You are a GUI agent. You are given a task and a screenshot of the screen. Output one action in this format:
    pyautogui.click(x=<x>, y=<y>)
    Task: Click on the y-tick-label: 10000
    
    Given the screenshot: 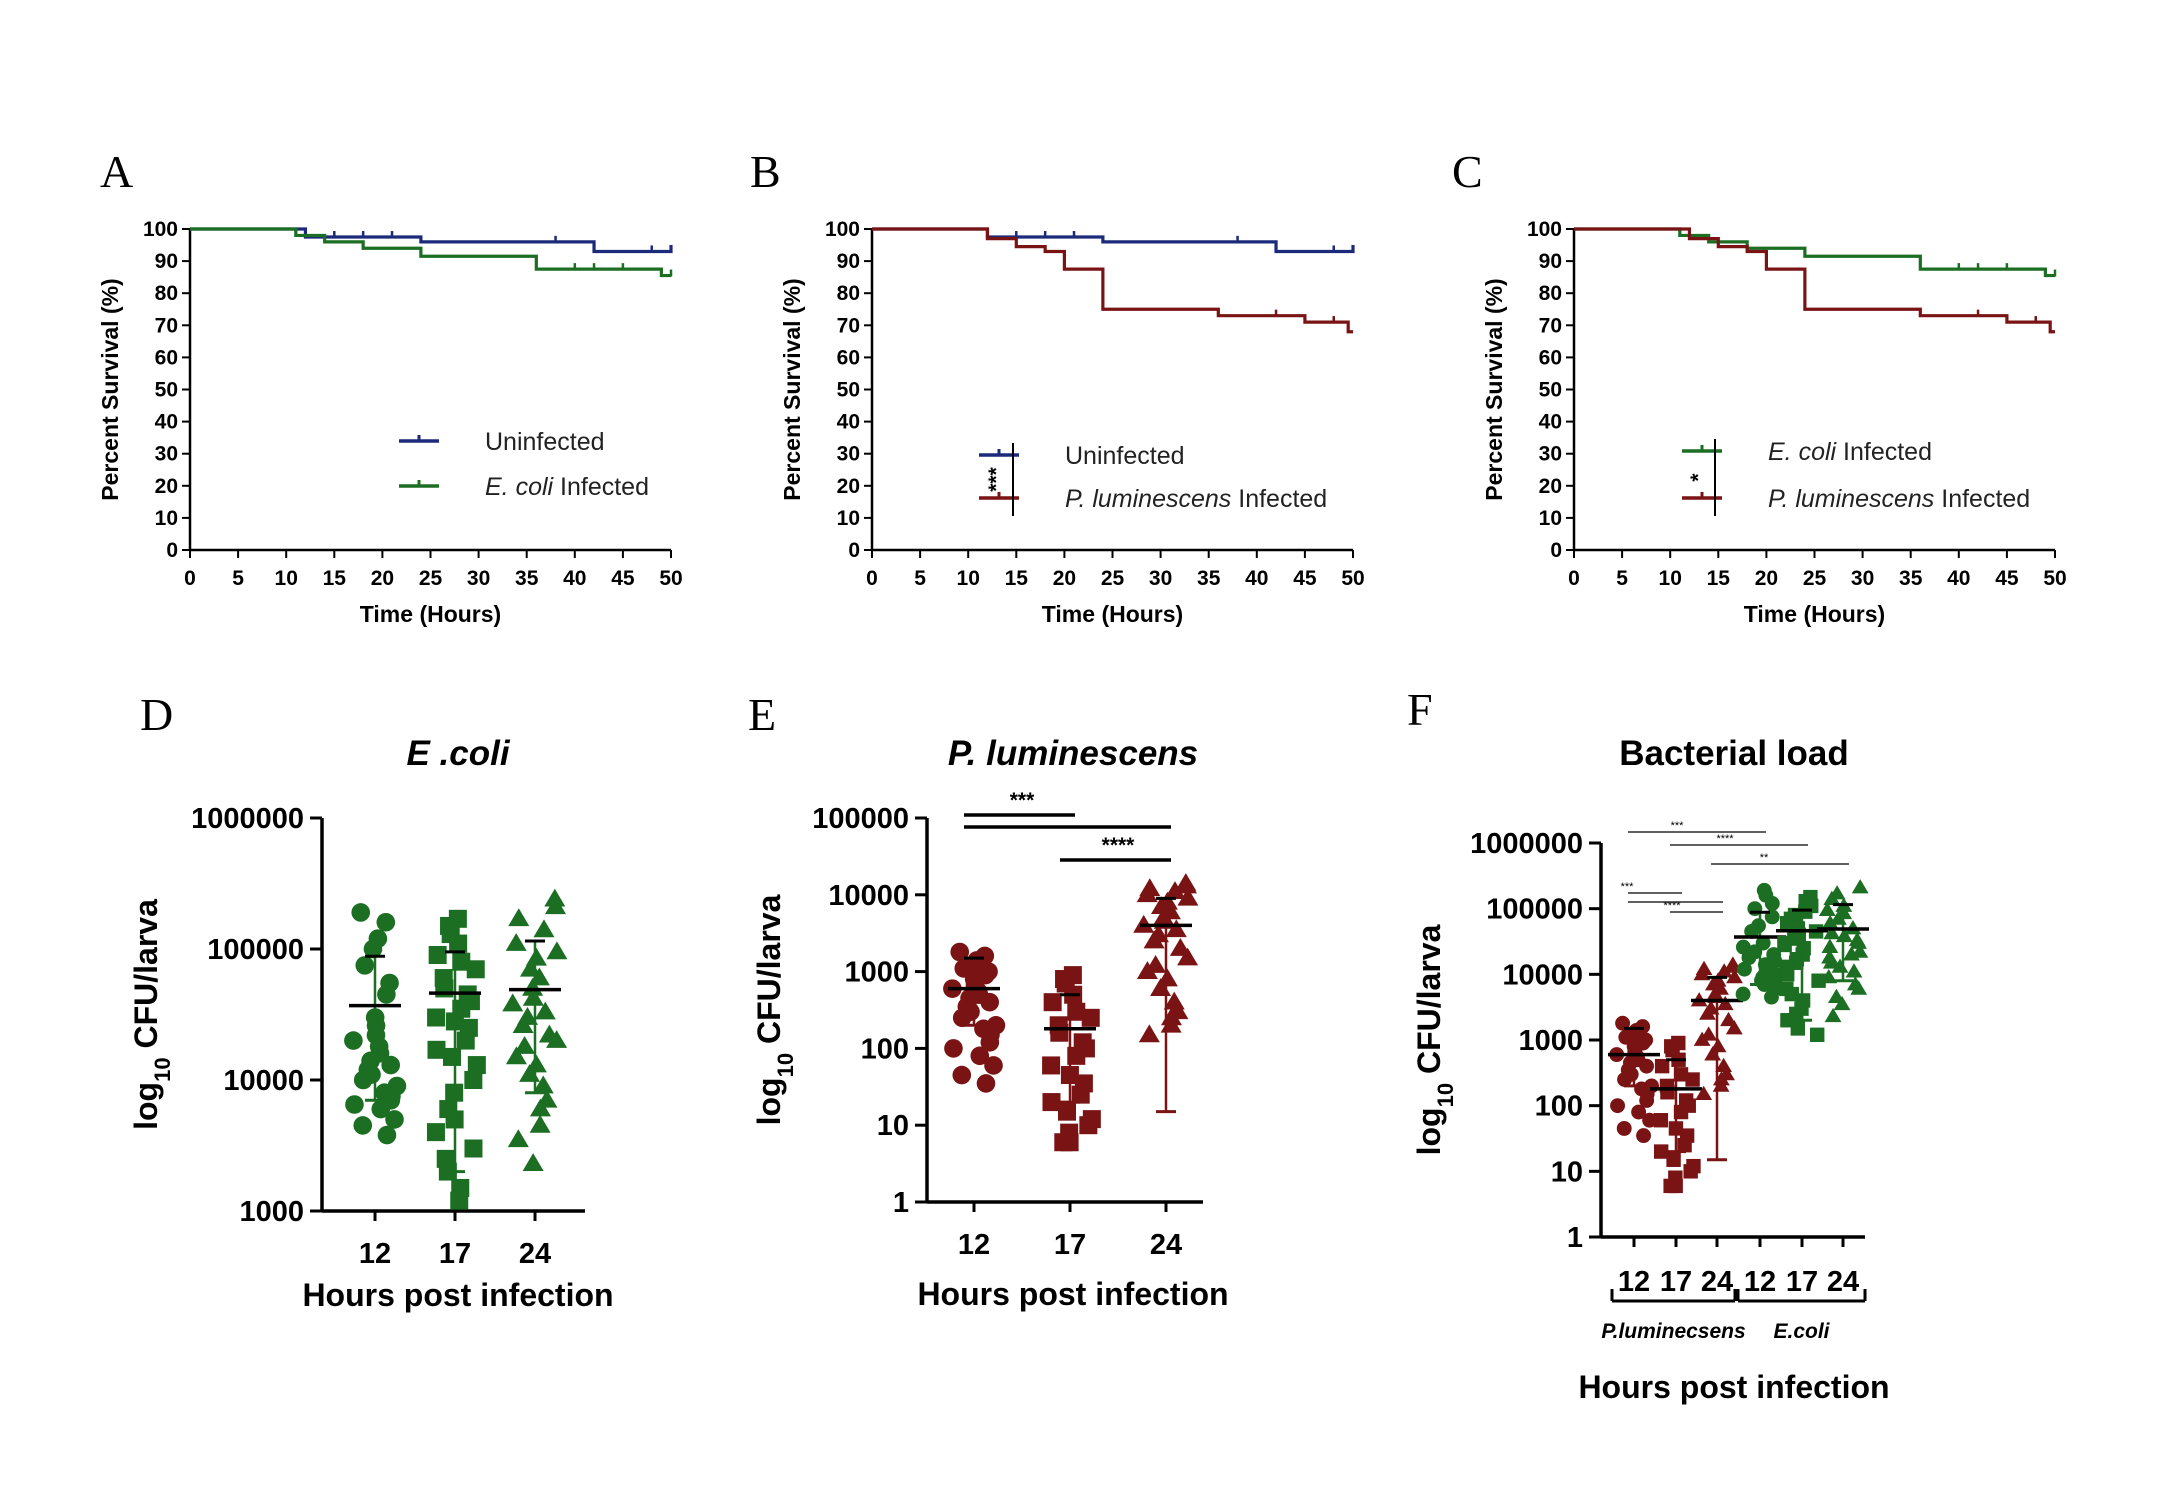 What is the action you would take?
    pyautogui.click(x=263, y=1081)
    